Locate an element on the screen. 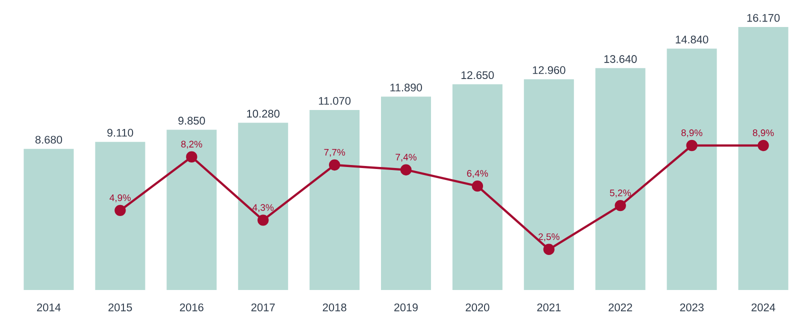 This screenshot has height=332, width=799. data-label: 11.890 is located at coordinates (406, 88).